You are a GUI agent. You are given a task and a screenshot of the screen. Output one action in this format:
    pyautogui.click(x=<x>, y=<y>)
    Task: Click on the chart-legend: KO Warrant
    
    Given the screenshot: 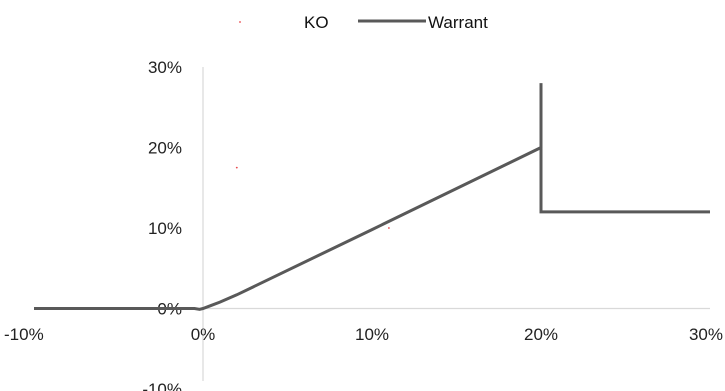 What is the action you would take?
    pyautogui.click(x=363, y=22)
    